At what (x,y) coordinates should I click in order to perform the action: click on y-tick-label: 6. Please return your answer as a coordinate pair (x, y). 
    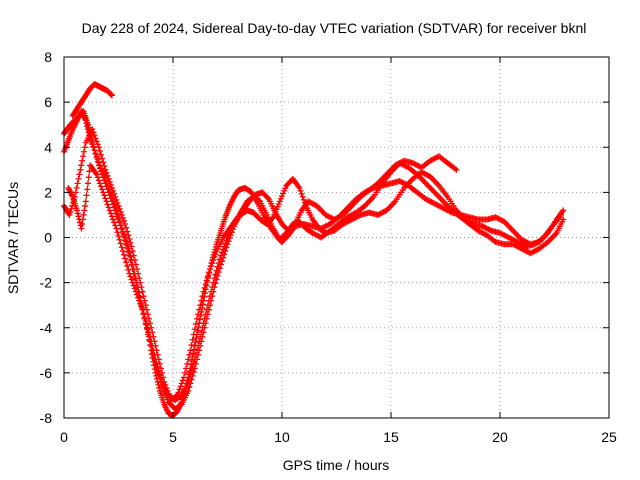
    Looking at the image, I should click on (48, 102).